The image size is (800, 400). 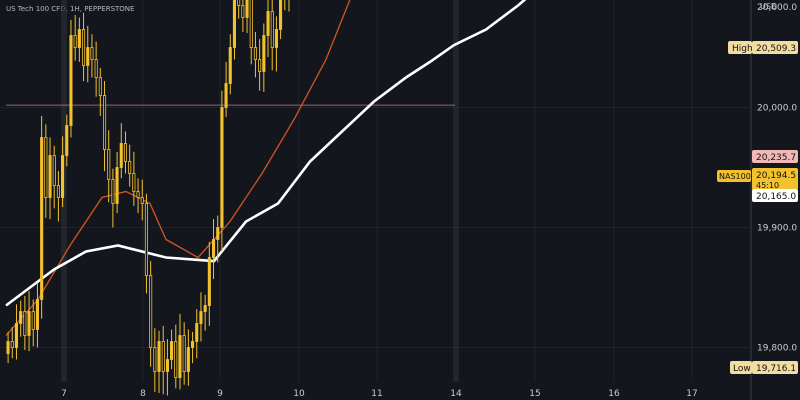 I want to click on high-value-bg, so click(x=775, y=47).